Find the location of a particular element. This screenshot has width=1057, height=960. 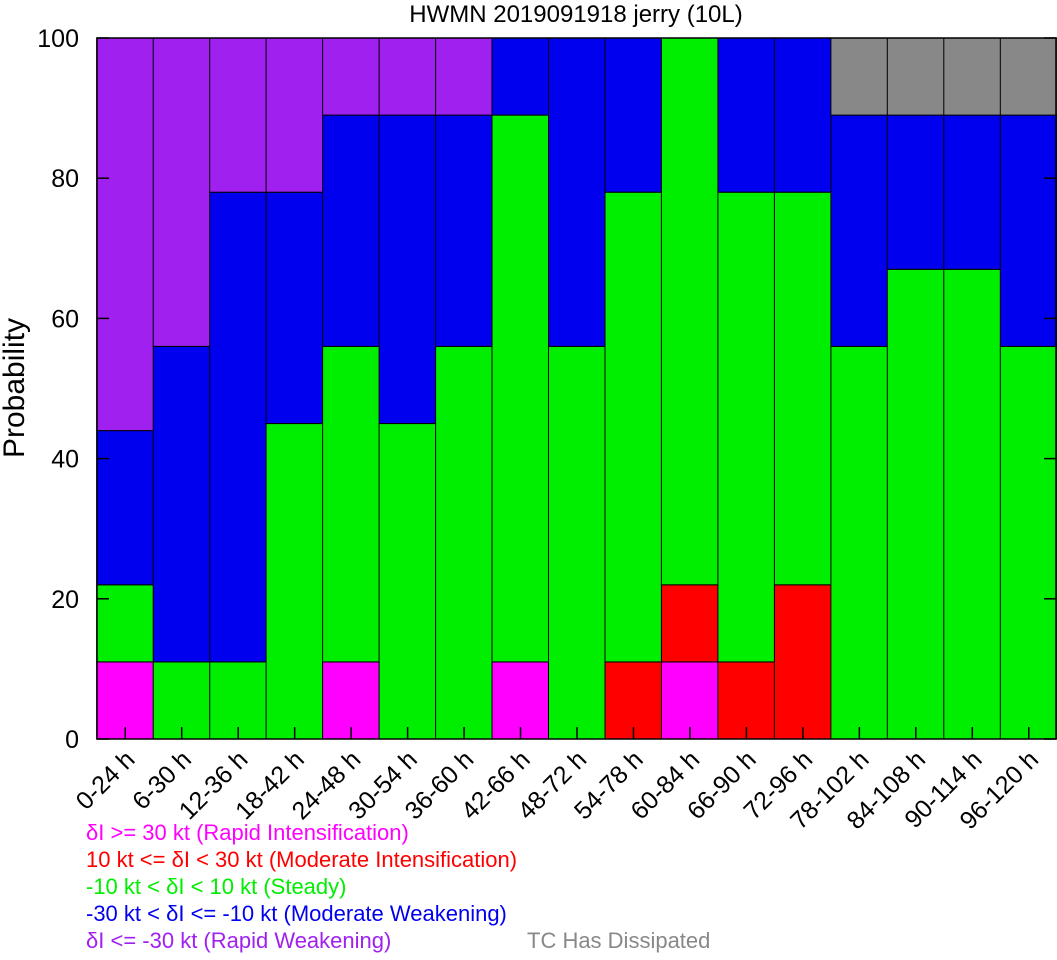

bar-segment-24-48h-s0 is located at coordinates (351, 700).